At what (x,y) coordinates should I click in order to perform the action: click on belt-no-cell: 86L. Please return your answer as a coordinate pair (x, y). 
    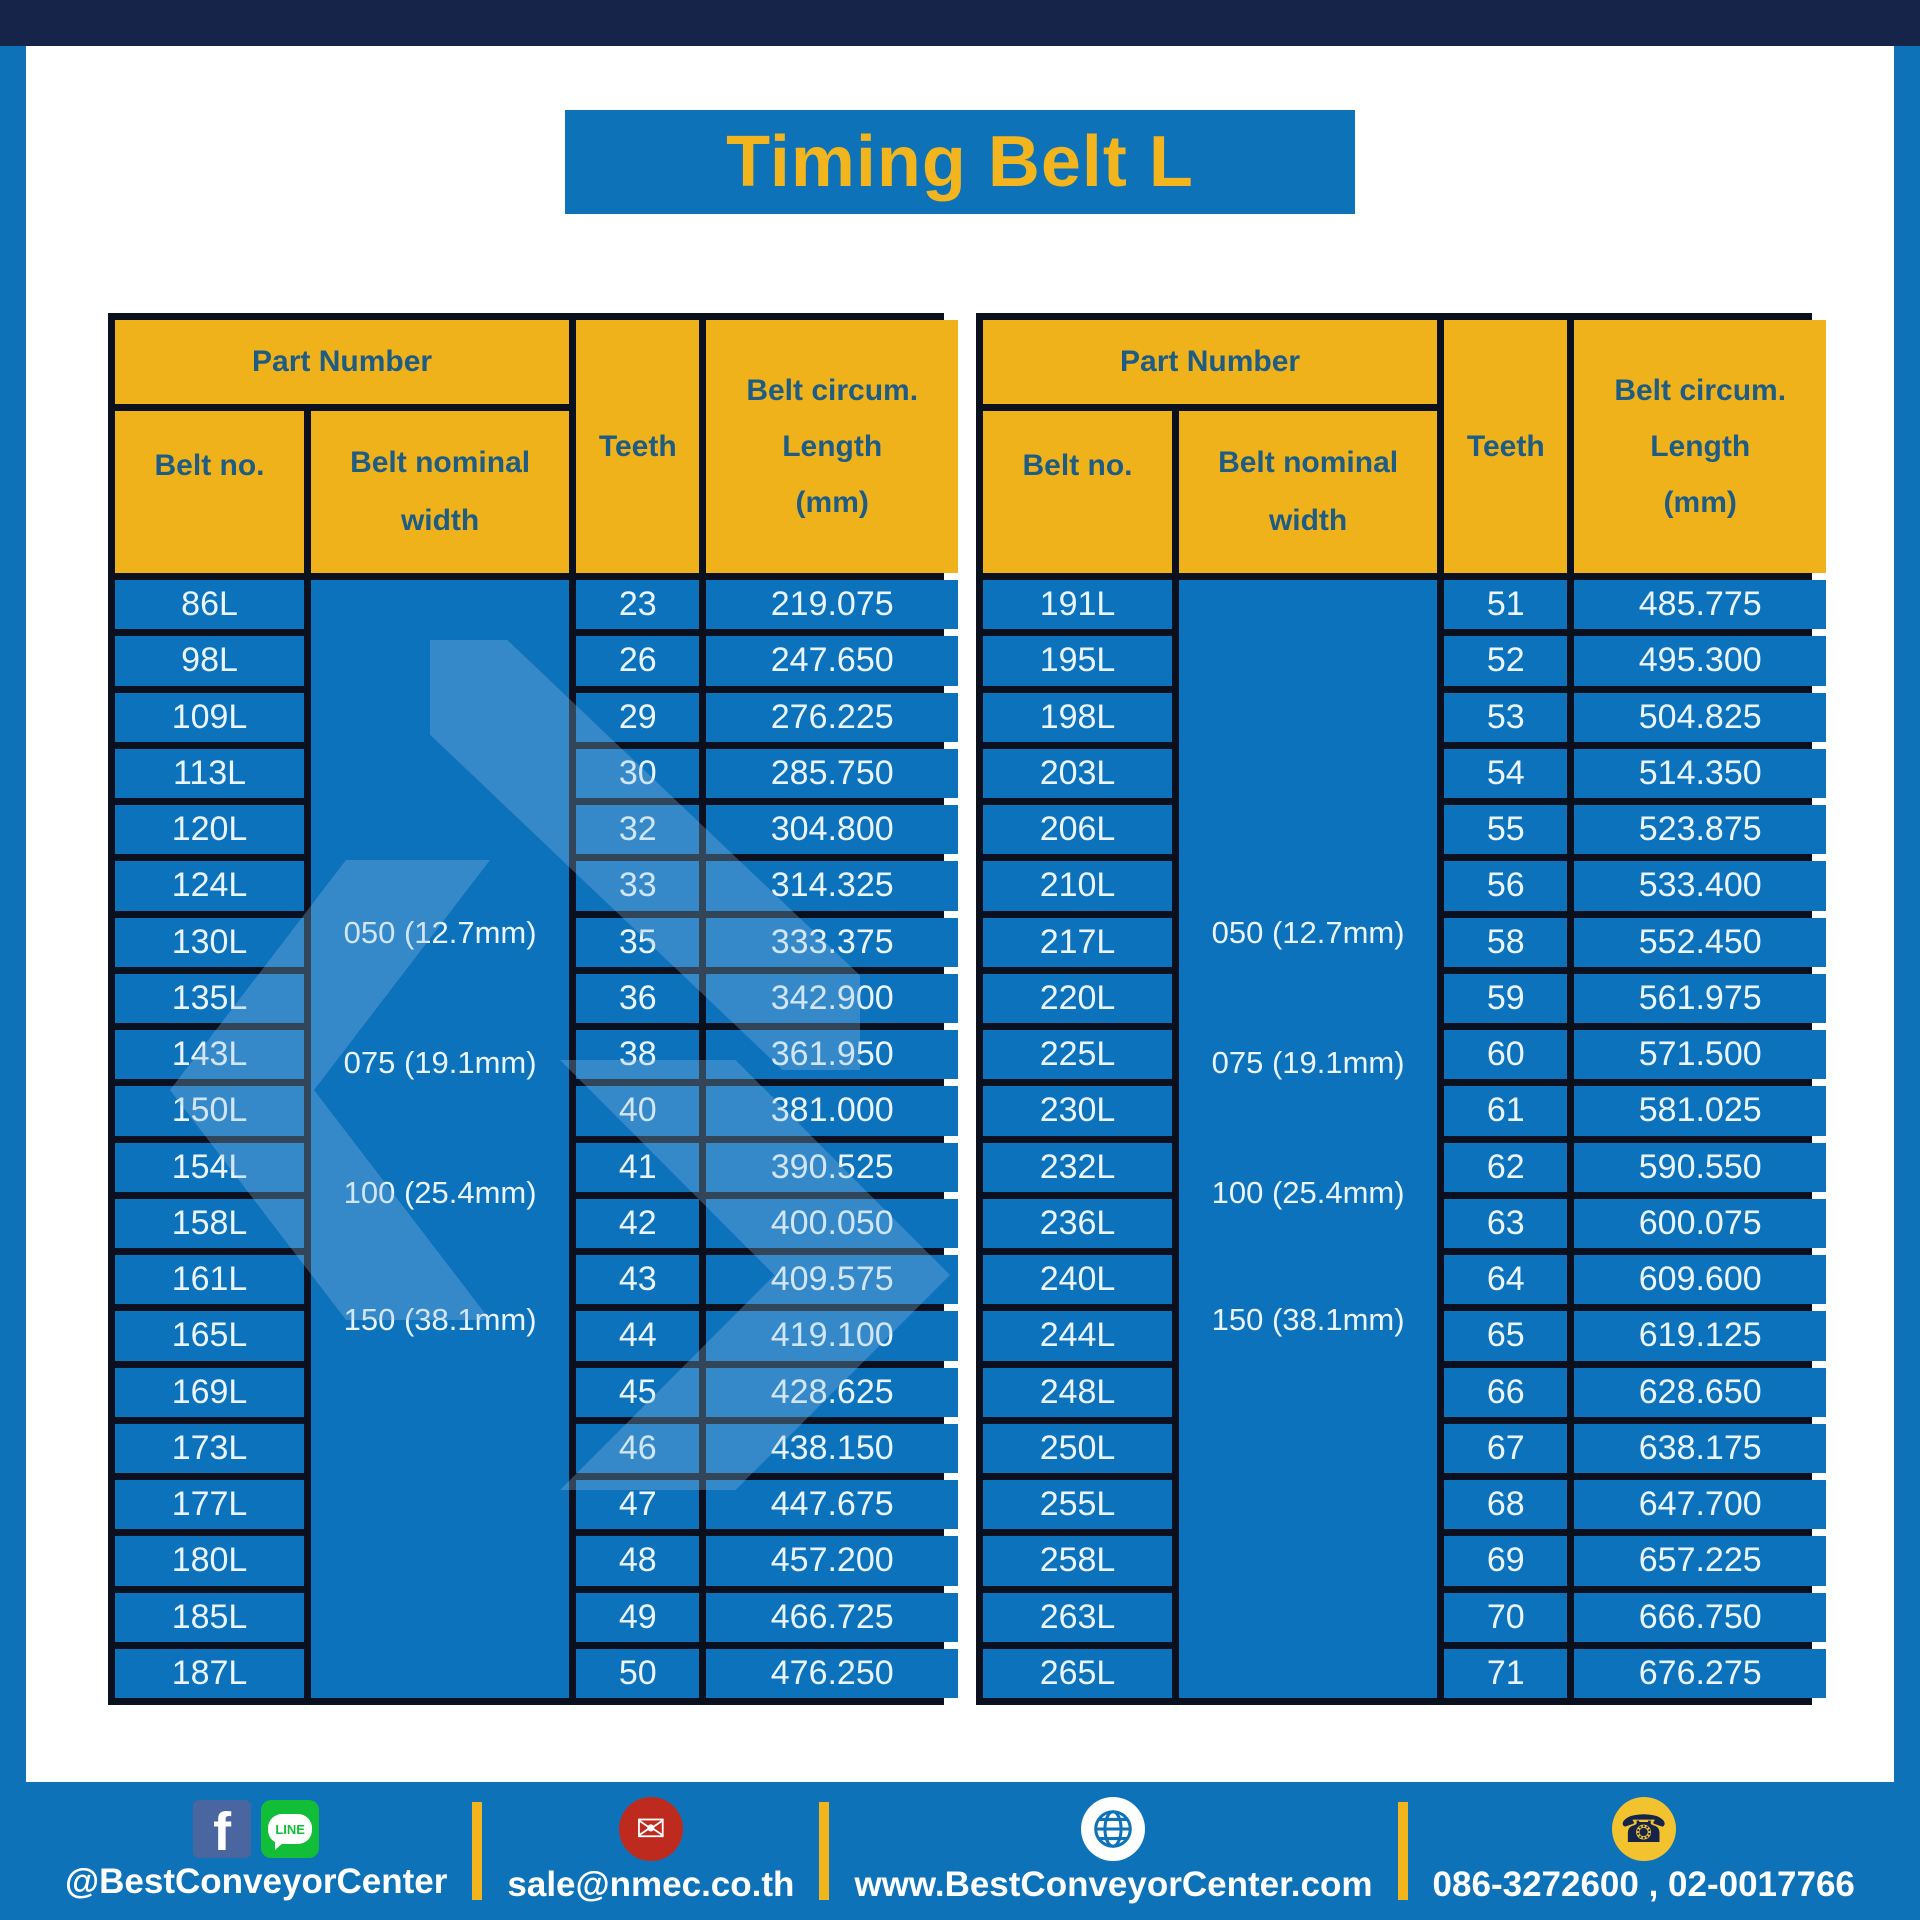
    Looking at the image, I should click on (210, 605).